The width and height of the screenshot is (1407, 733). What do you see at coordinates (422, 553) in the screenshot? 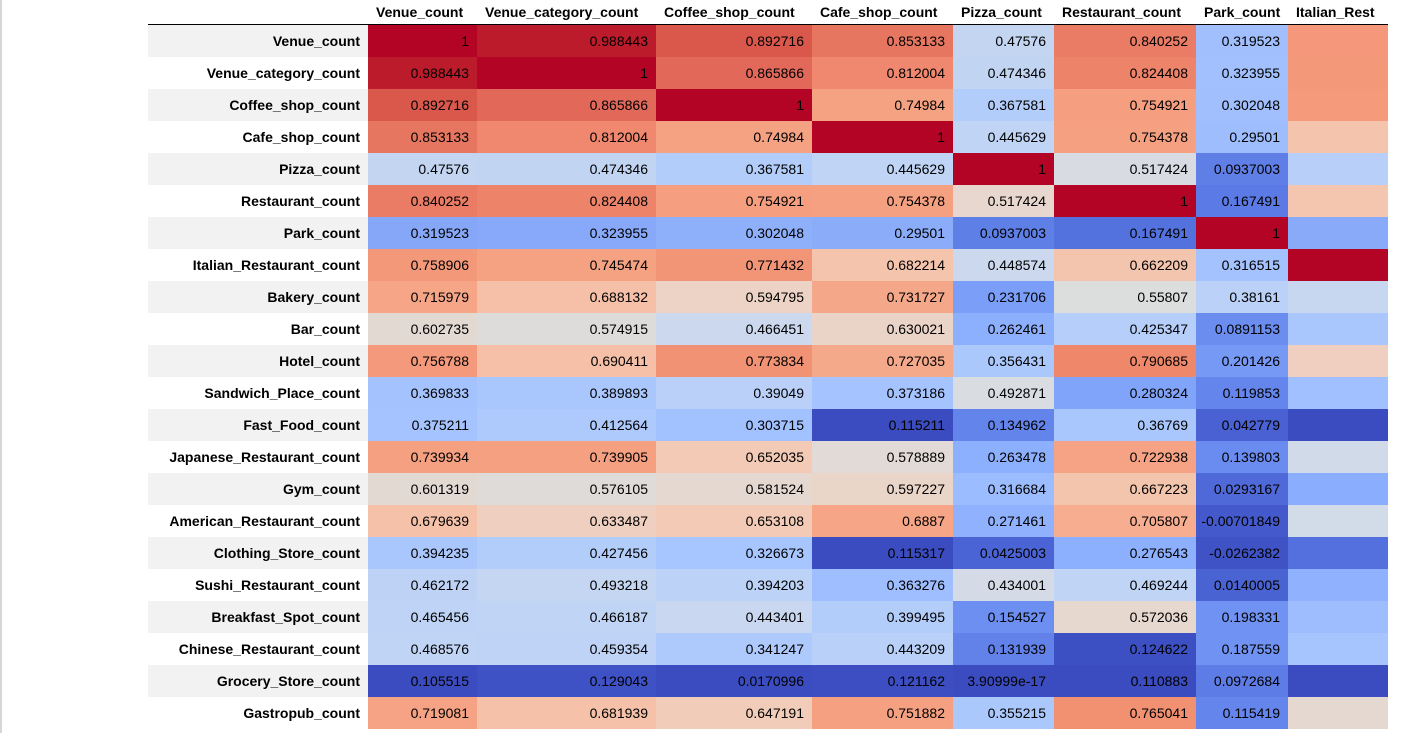
I see `correlation-cell: 0.394235` at bounding box center [422, 553].